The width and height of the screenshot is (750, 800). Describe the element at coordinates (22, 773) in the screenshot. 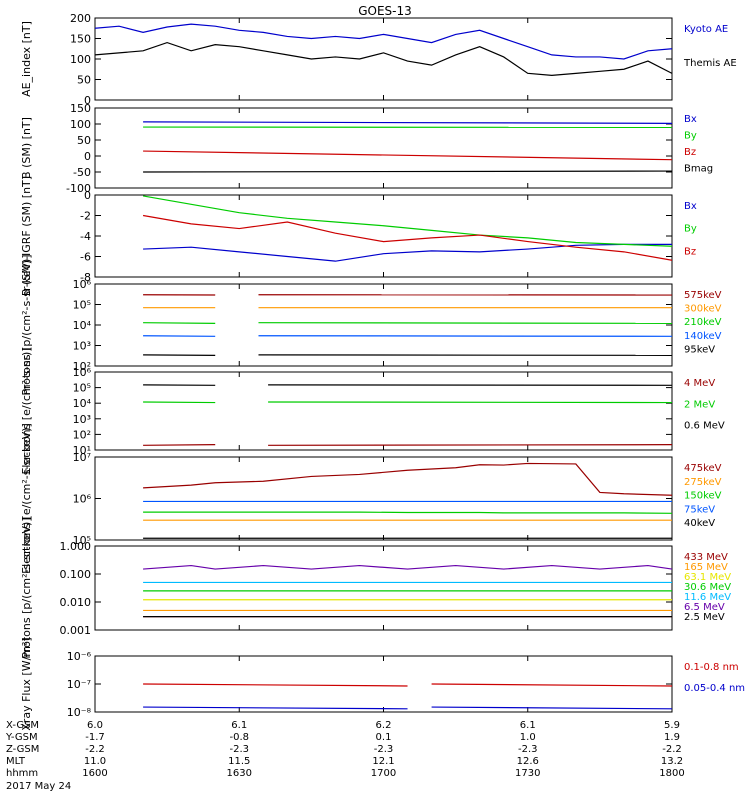

I see `x-axis-row-label: hhmm` at that location.